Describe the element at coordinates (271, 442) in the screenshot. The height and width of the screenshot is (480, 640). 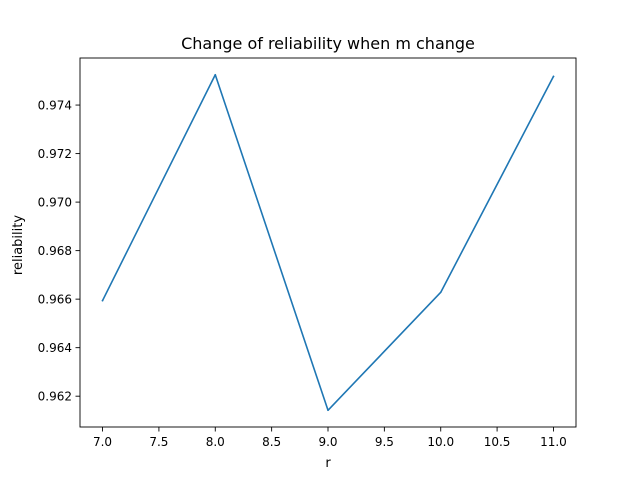
I see `x-tick-label: 8.5` at that location.